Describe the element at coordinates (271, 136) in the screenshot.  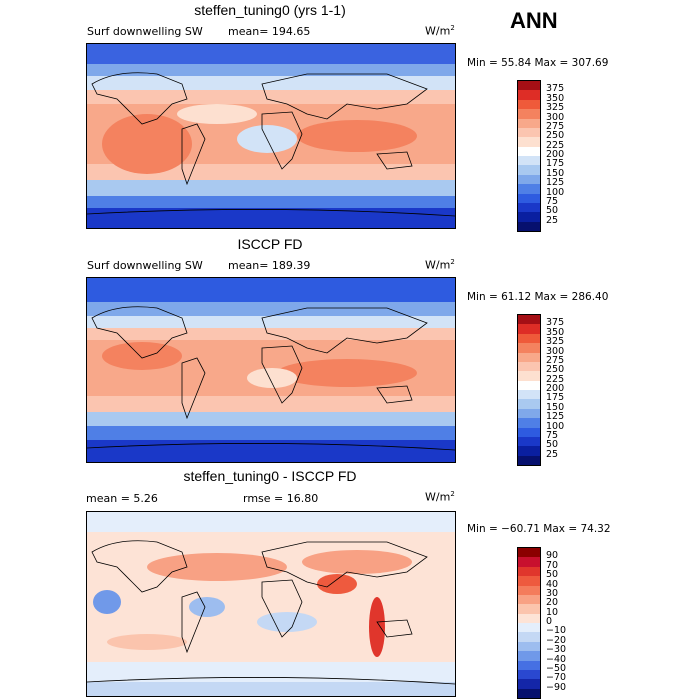
I see `panel1-map` at that location.